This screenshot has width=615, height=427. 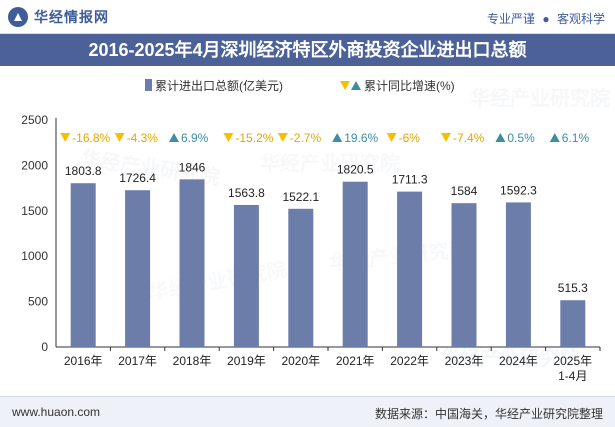 I want to click on top-bar: 华经情报网 专业严谨 ● 客观科学, so click(x=307, y=17).